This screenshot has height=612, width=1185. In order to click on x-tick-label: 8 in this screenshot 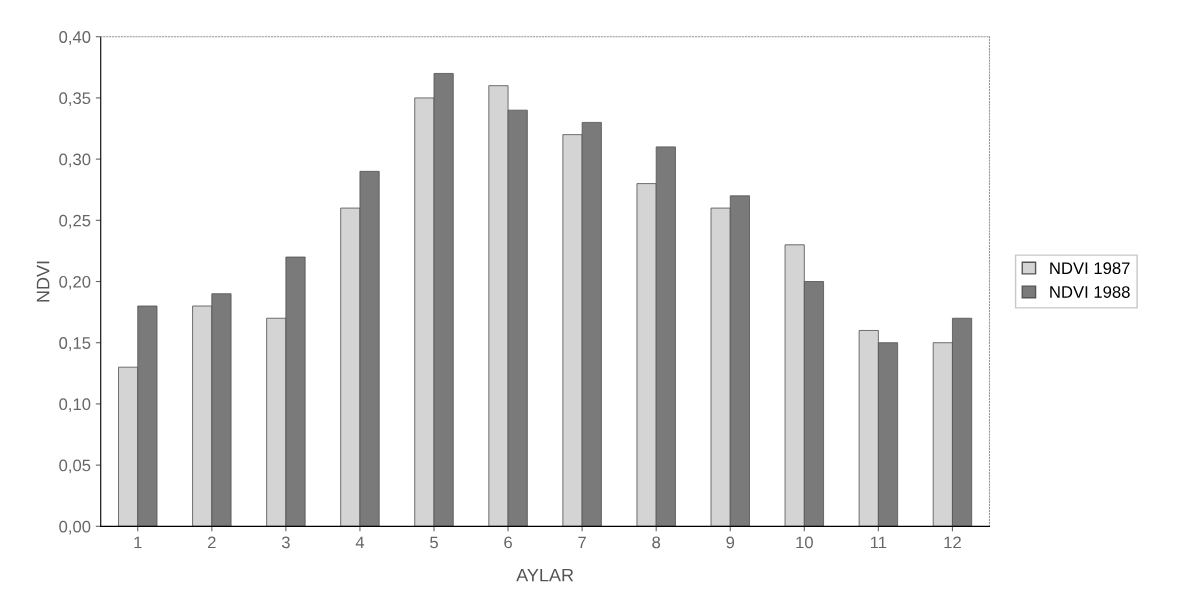, I will do `click(656, 542)`.